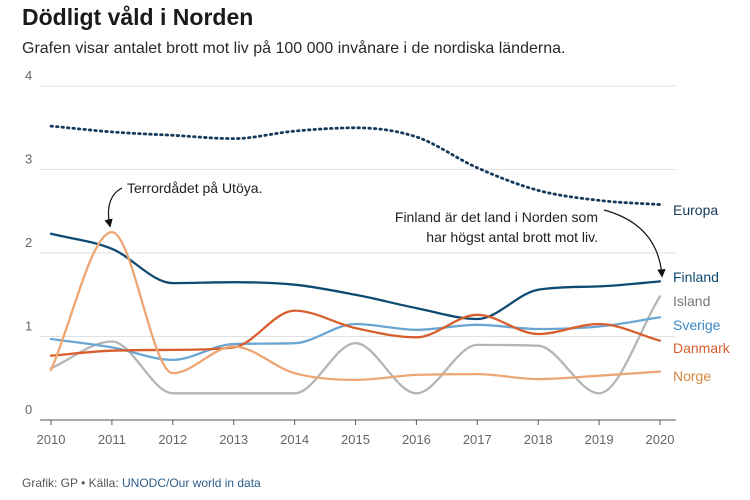  Describe the element at coordinates (697, 325) in the screenshot. I see `series-label-sverige: Sverige` at that location.